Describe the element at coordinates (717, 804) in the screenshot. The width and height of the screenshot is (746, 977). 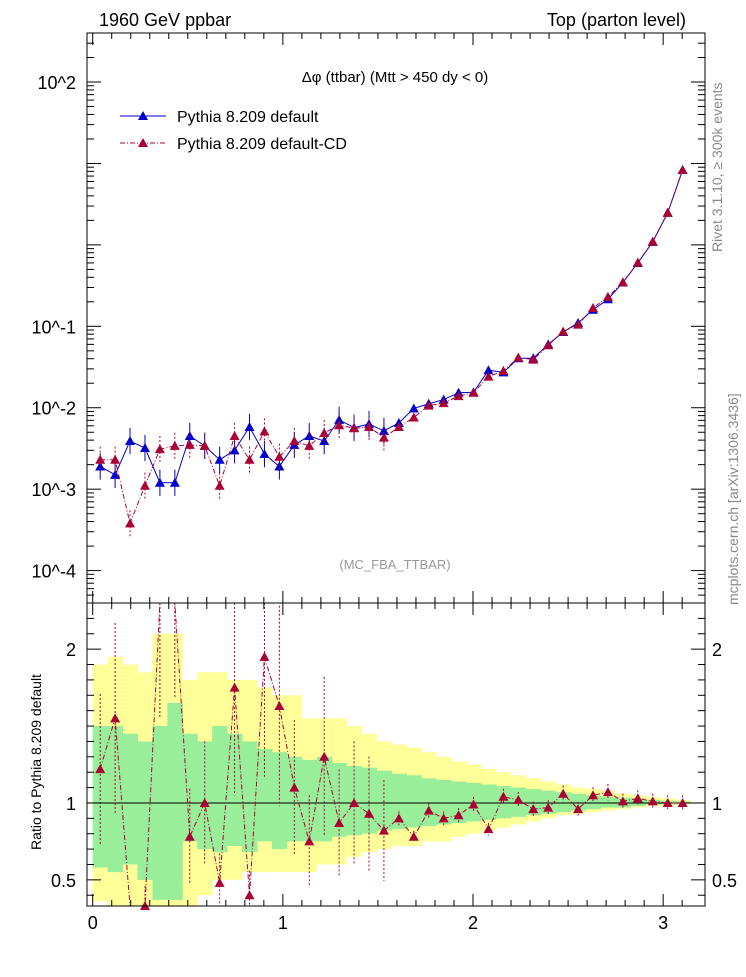
I see `ratio-y-tick-label-right: 1` at that location.